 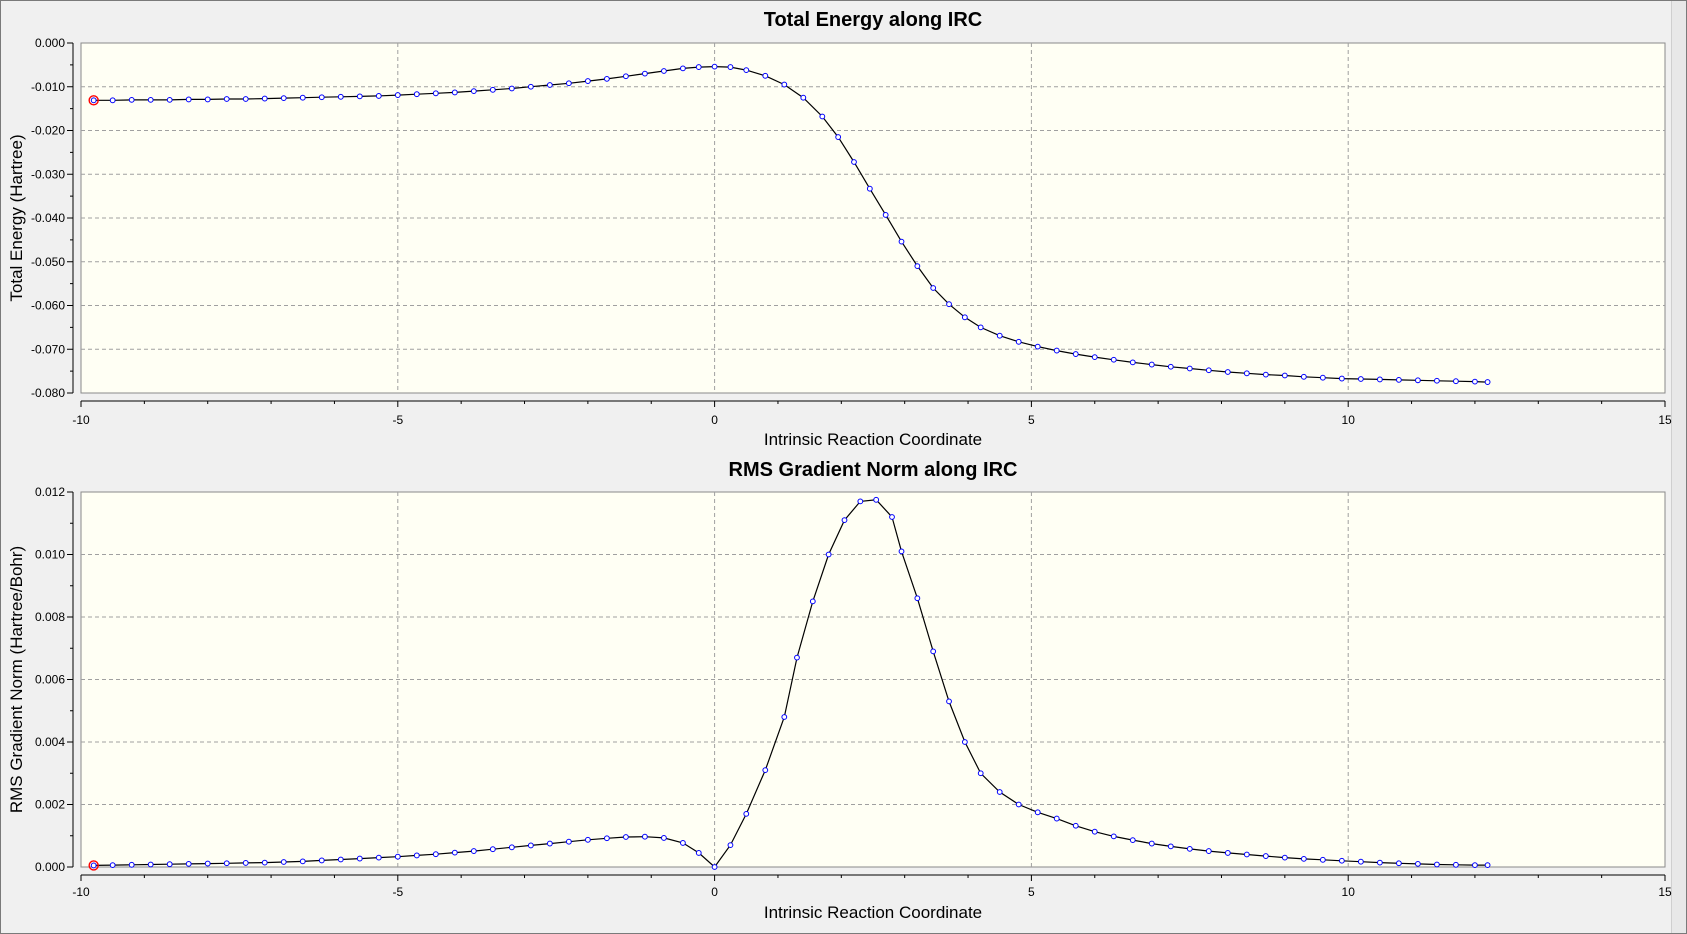 What do you see at coordinates (714, 420) in the screenshot?
I see `x-tick-label: 0` at bounding box center [714, 420].